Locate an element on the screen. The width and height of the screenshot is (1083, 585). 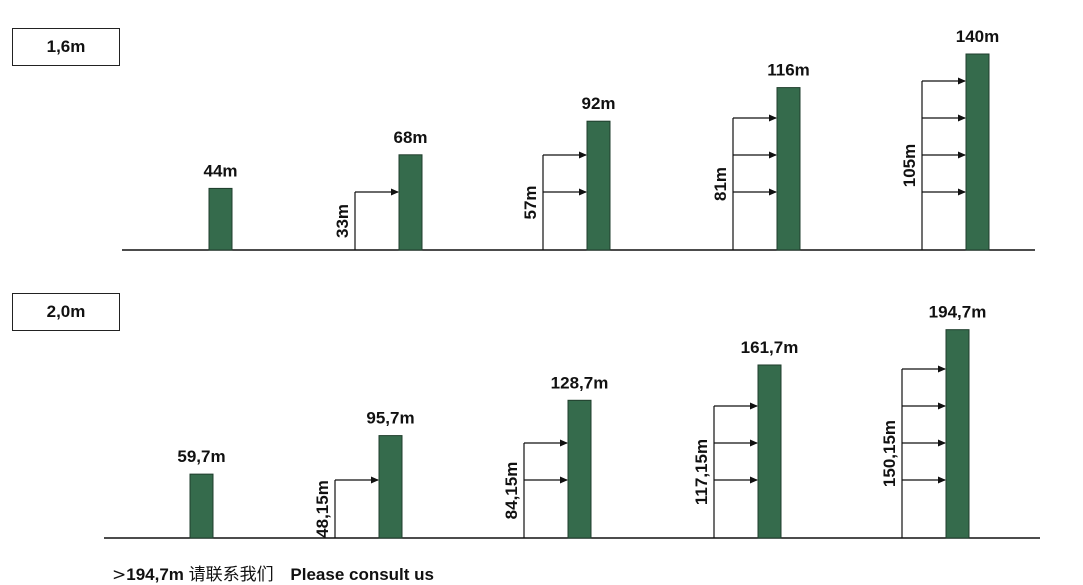
group-label-1: 1,6m is located at coordinates (66, 47).